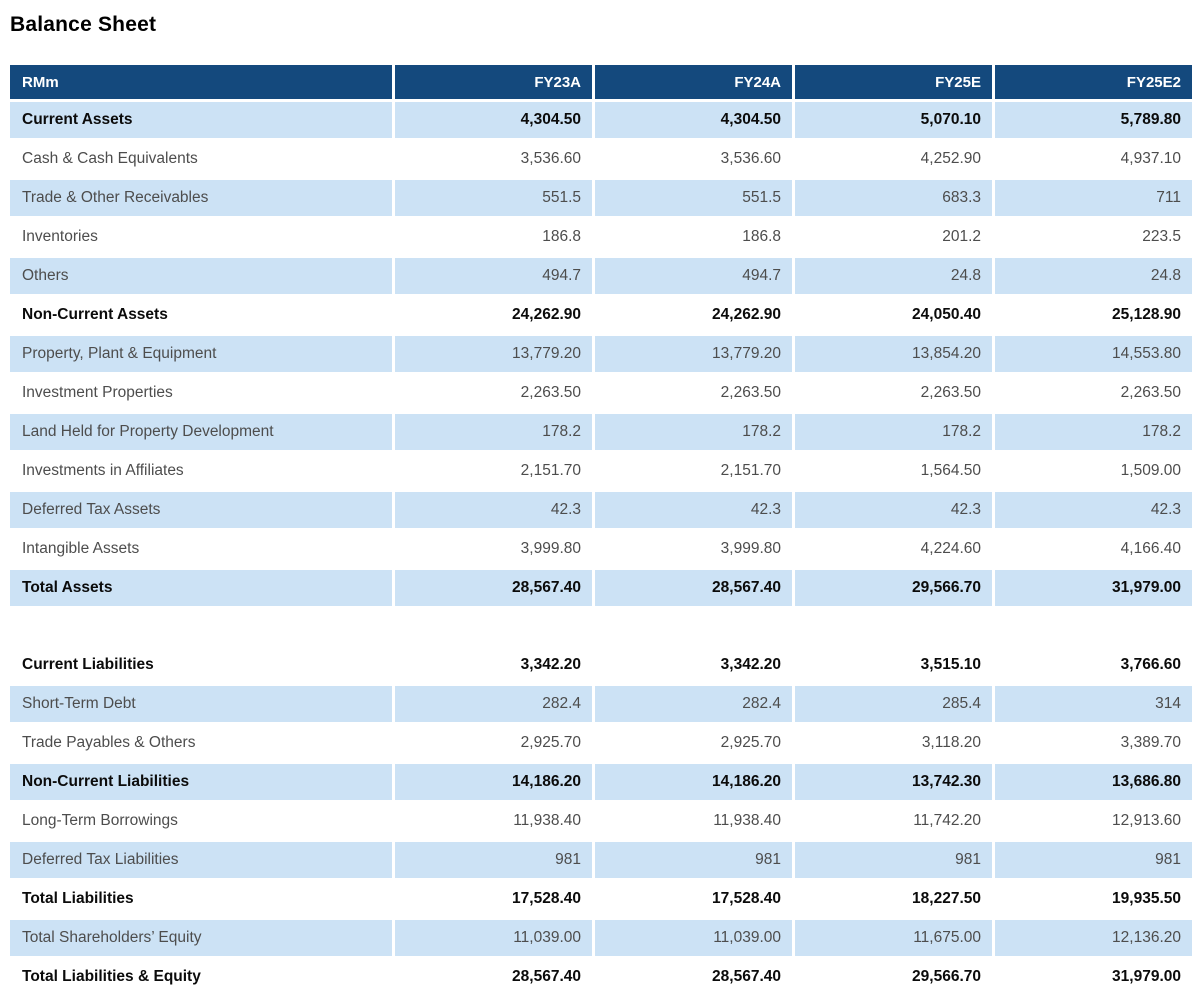 The image size is (1192, 994). Describe the element at coordinates (201, 743) in the screenshot. I see `row-label: Trade Payables & Others` at that location.